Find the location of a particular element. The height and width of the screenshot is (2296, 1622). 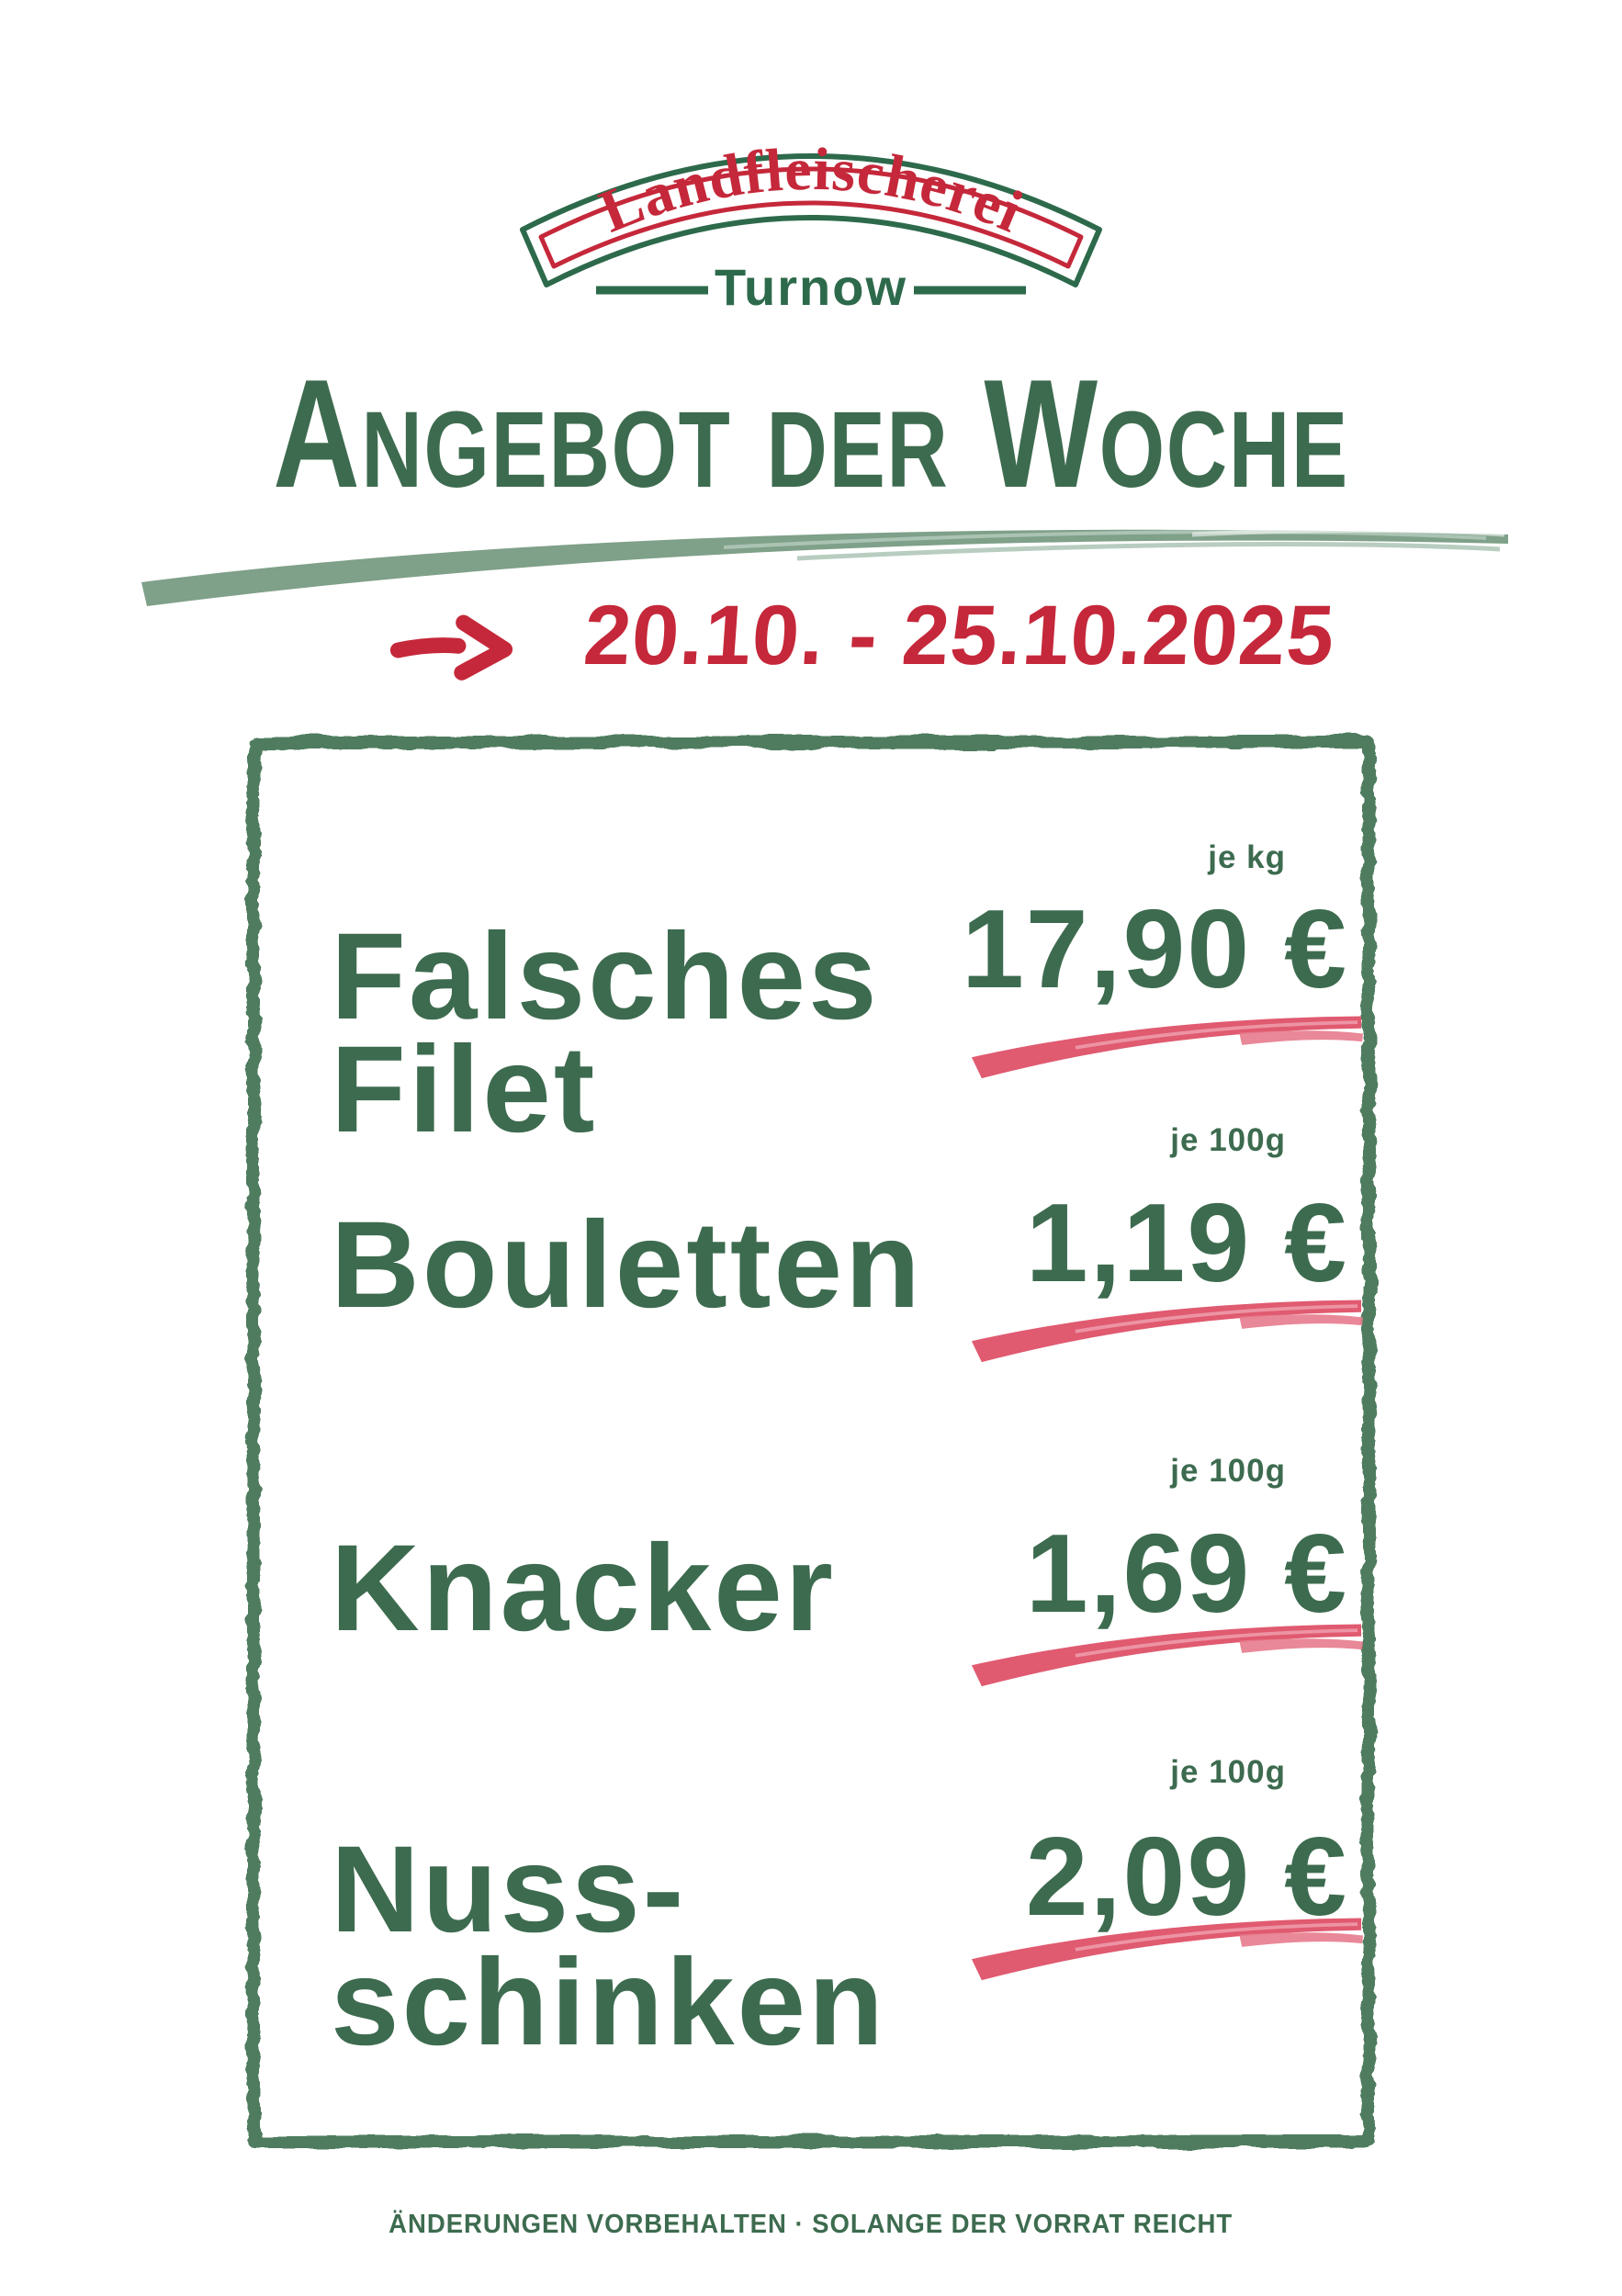

product-name-line: Falsches is located at coordinates (605, 976).